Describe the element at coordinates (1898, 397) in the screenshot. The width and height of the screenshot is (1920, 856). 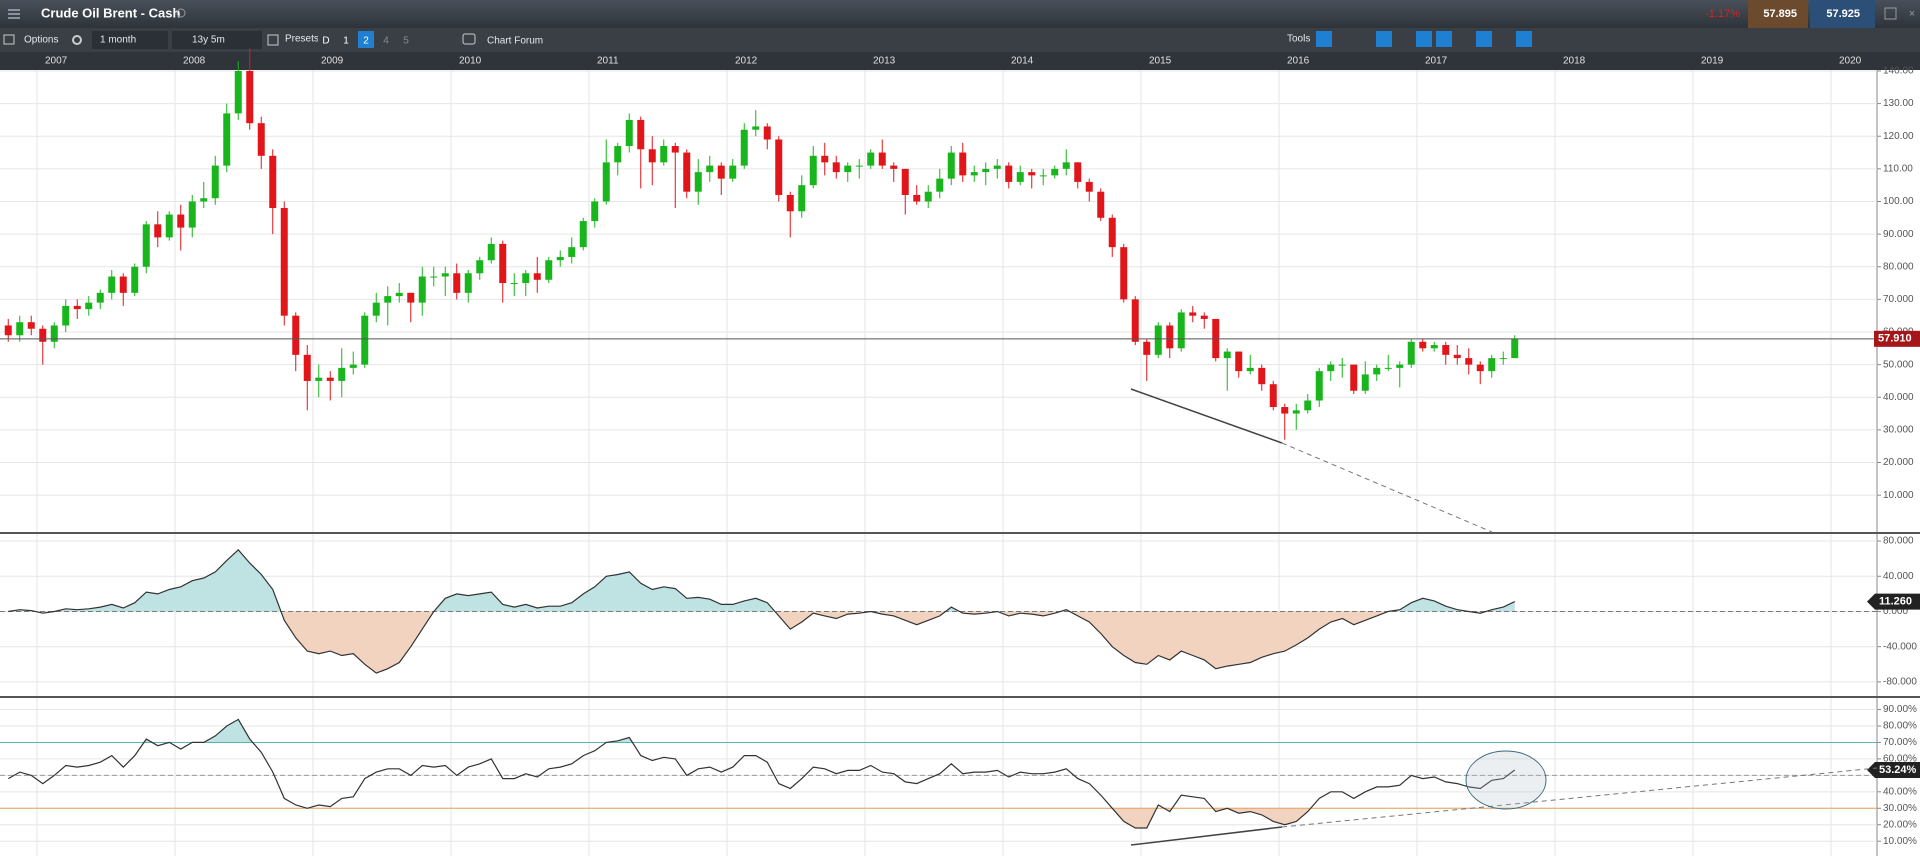
I see `y-tick-label: 40.000` at that location.